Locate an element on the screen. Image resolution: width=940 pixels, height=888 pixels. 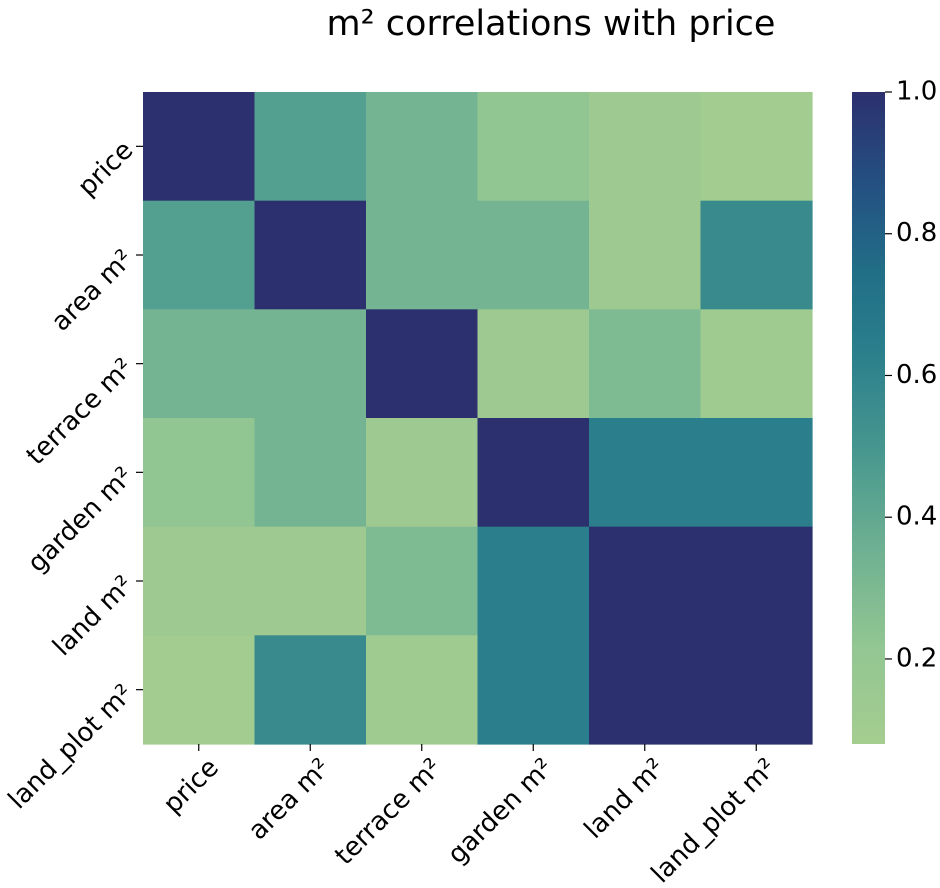
x-tick-label: area m² is located at coordinates (289, 799).